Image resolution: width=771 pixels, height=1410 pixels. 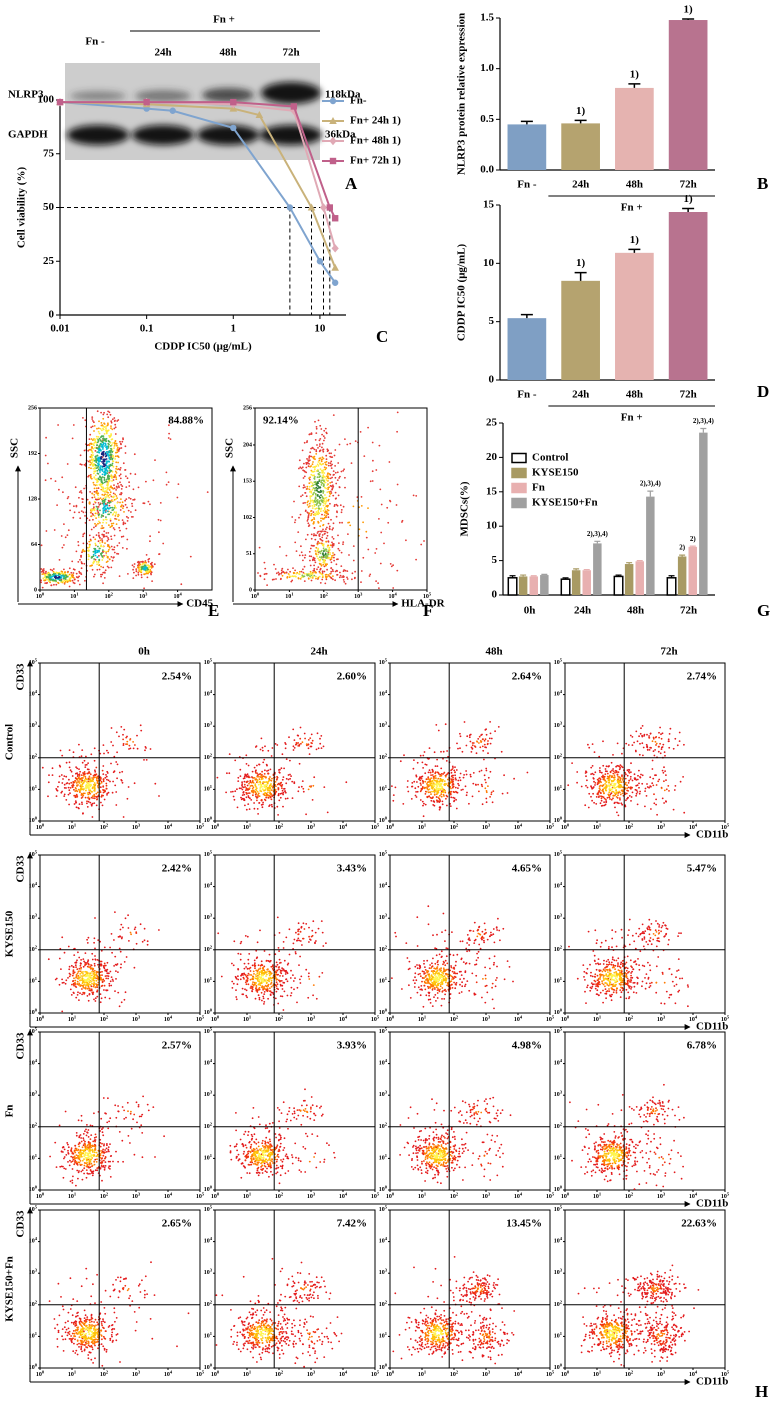 What do you see at coordinates (527, 677) in the screenshot?
I see `percent-label: 2.64%` at bounding box center [527, 677].